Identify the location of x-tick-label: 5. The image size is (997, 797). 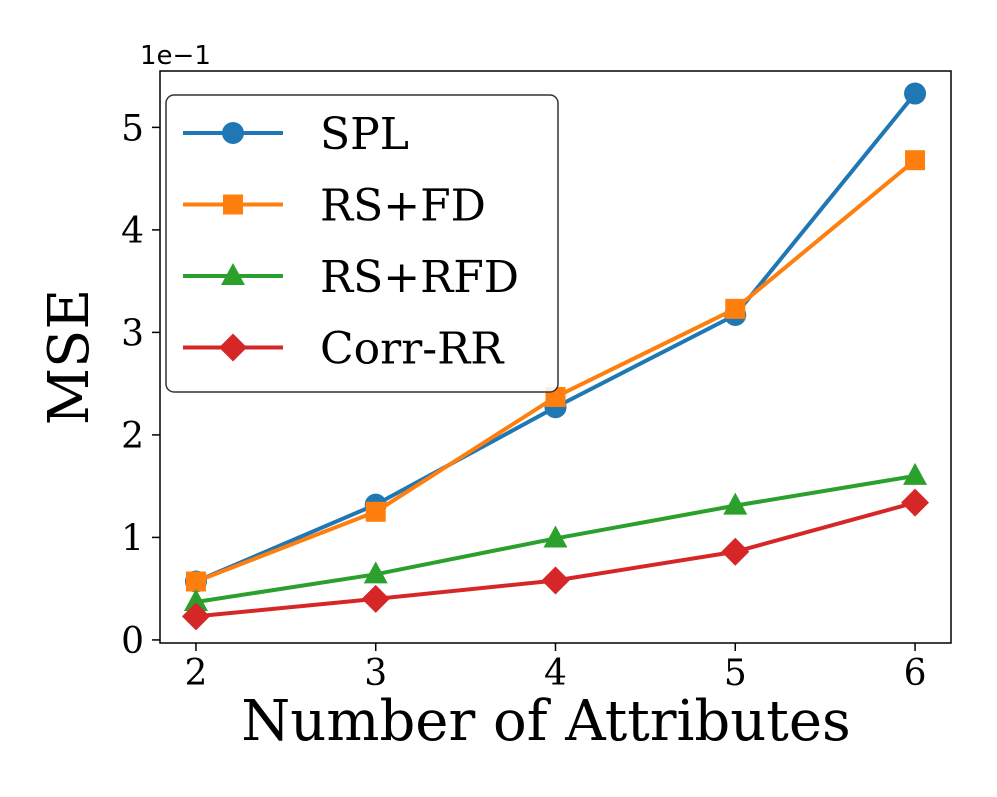
(735, 673).